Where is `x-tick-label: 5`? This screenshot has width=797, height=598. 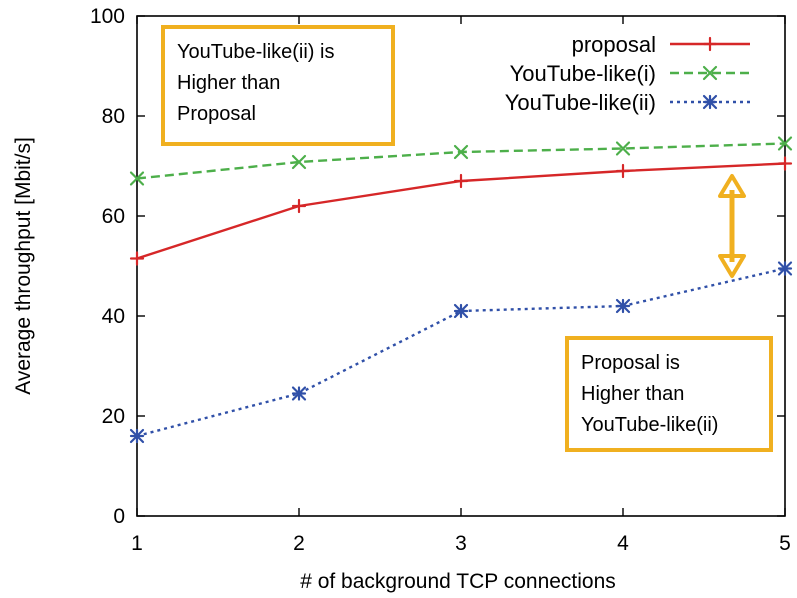
x-tick-label: 5 is located at coordinates (785, 543).